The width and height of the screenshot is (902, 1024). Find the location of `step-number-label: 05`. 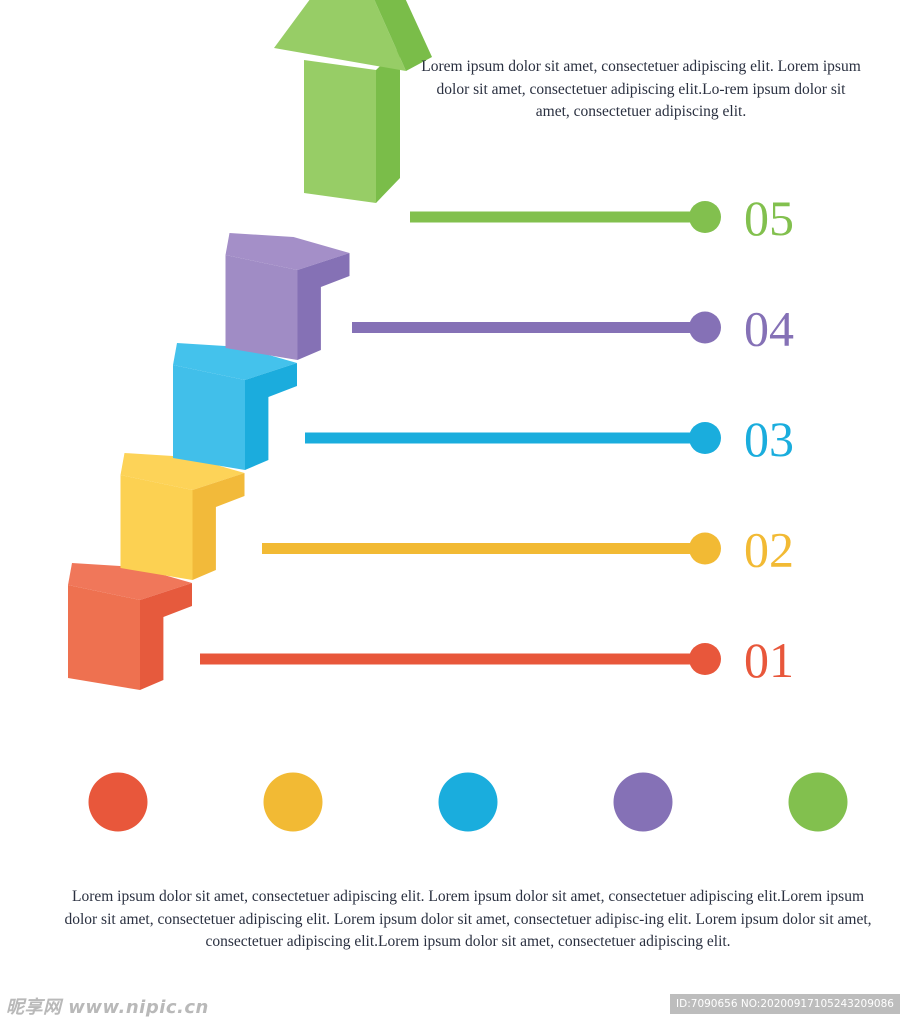

step-number-label: 05 is located at coordinates (769, 218).